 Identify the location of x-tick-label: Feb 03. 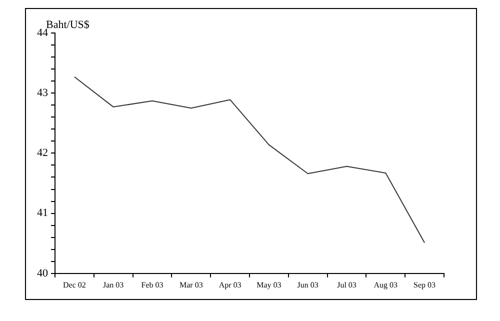
(152, 285).